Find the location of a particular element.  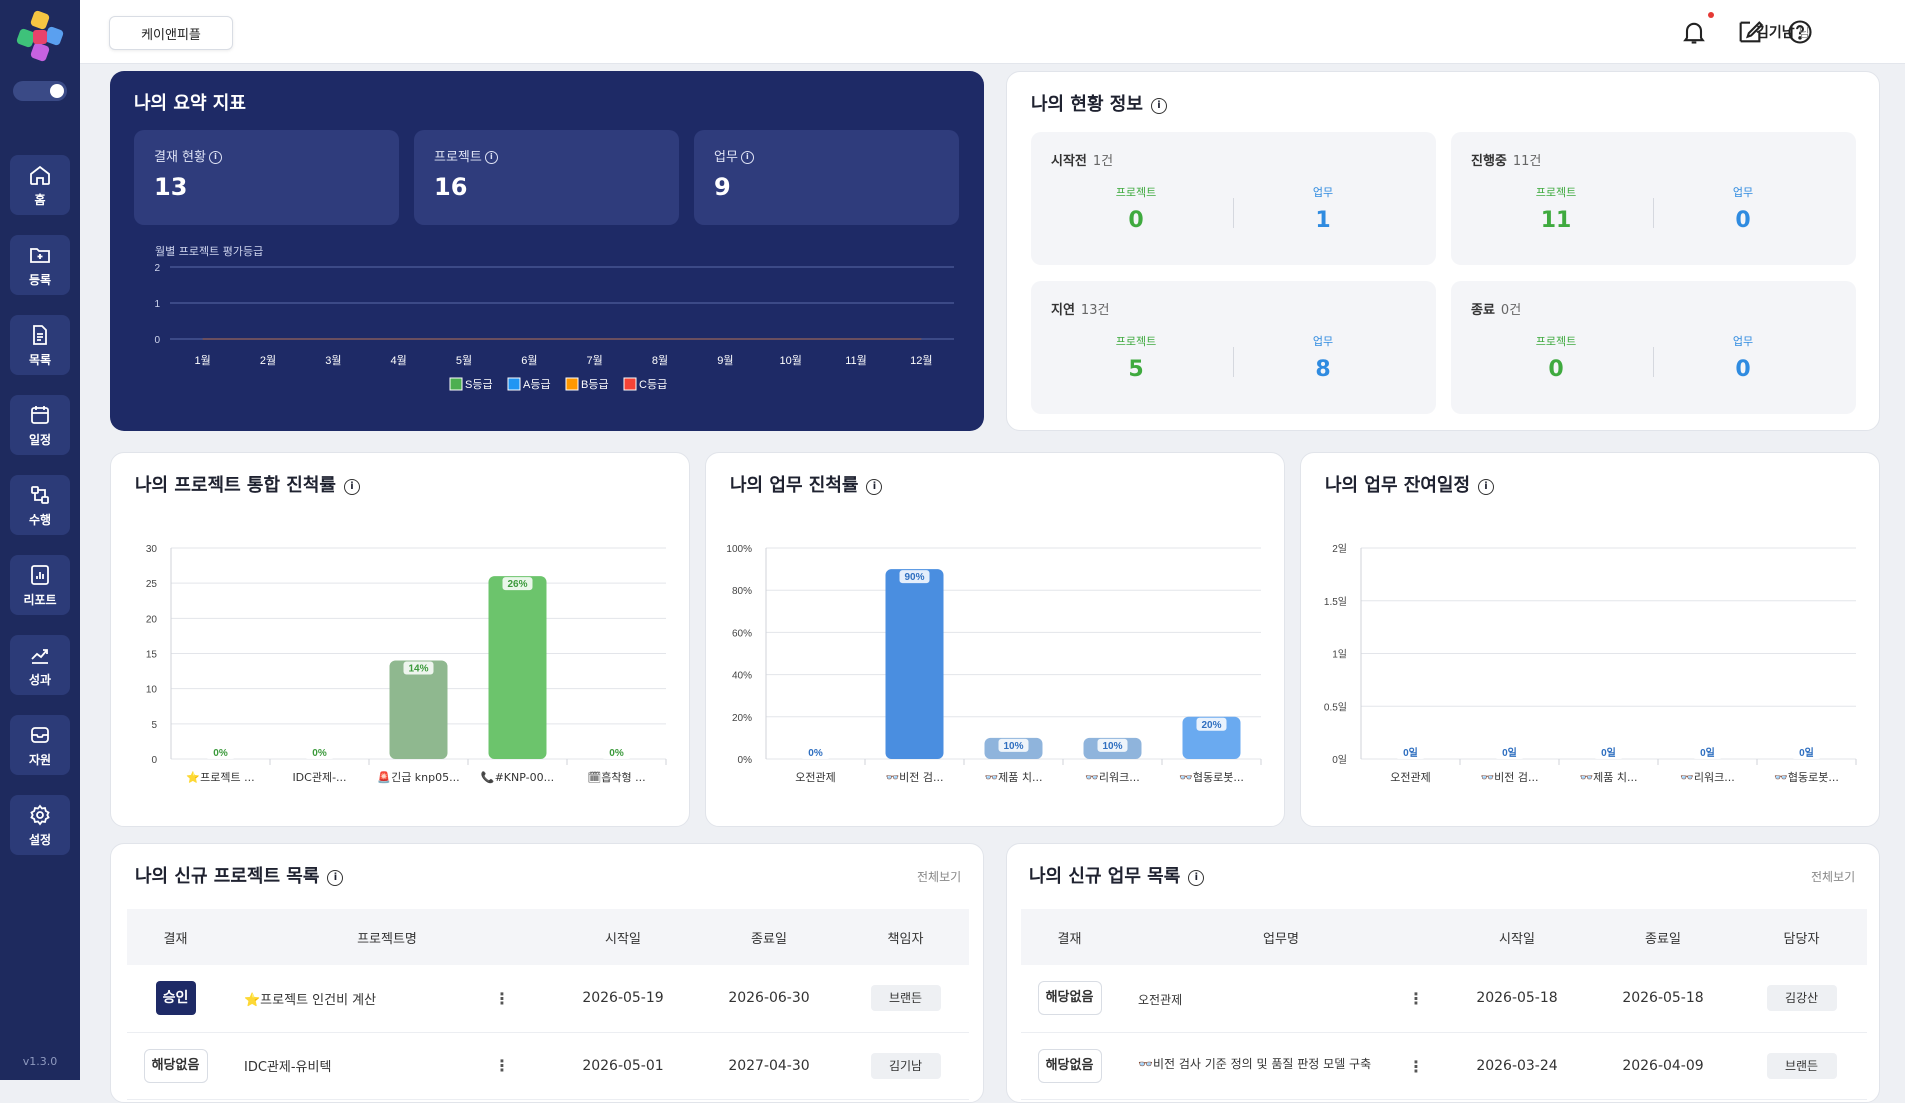

theme-toggle is located at coordinates (40, 91).